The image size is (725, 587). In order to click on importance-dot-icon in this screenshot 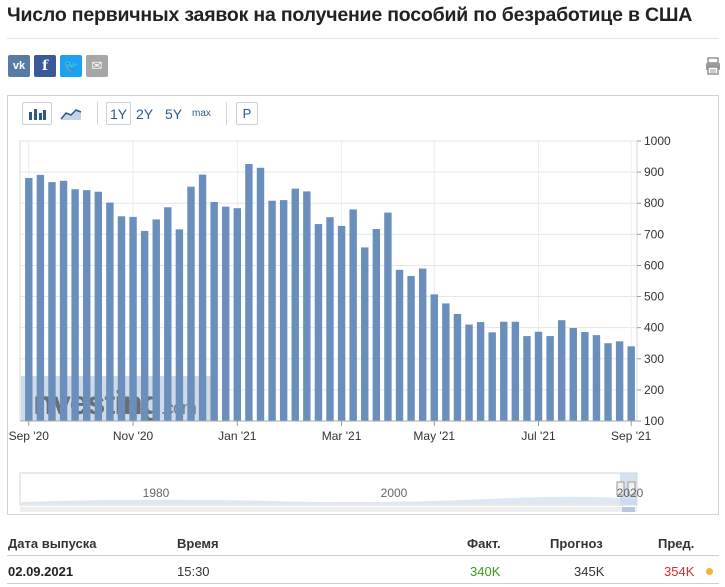, I will do `click(709, 571)`.